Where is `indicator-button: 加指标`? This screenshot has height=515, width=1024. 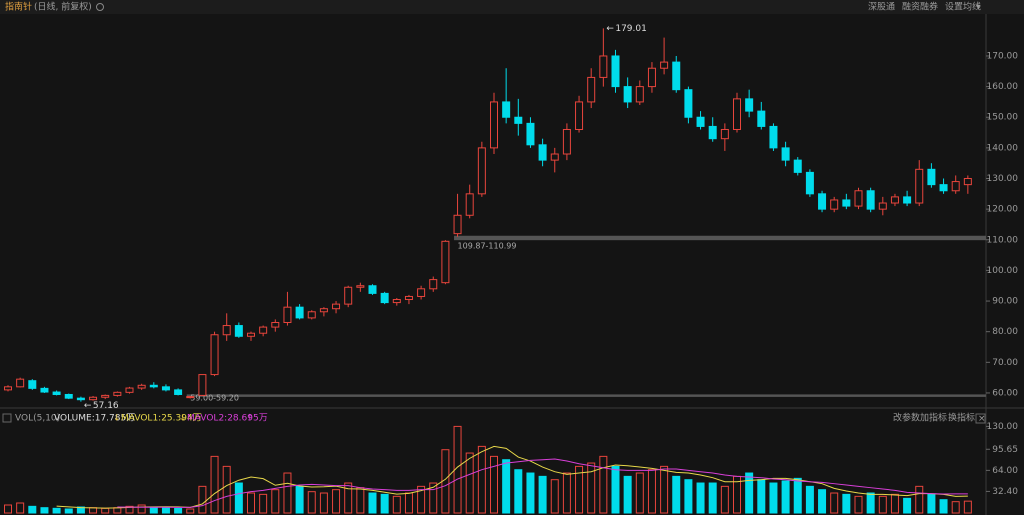
indicator-button: 加指标 is located at coordinates (933, 418).